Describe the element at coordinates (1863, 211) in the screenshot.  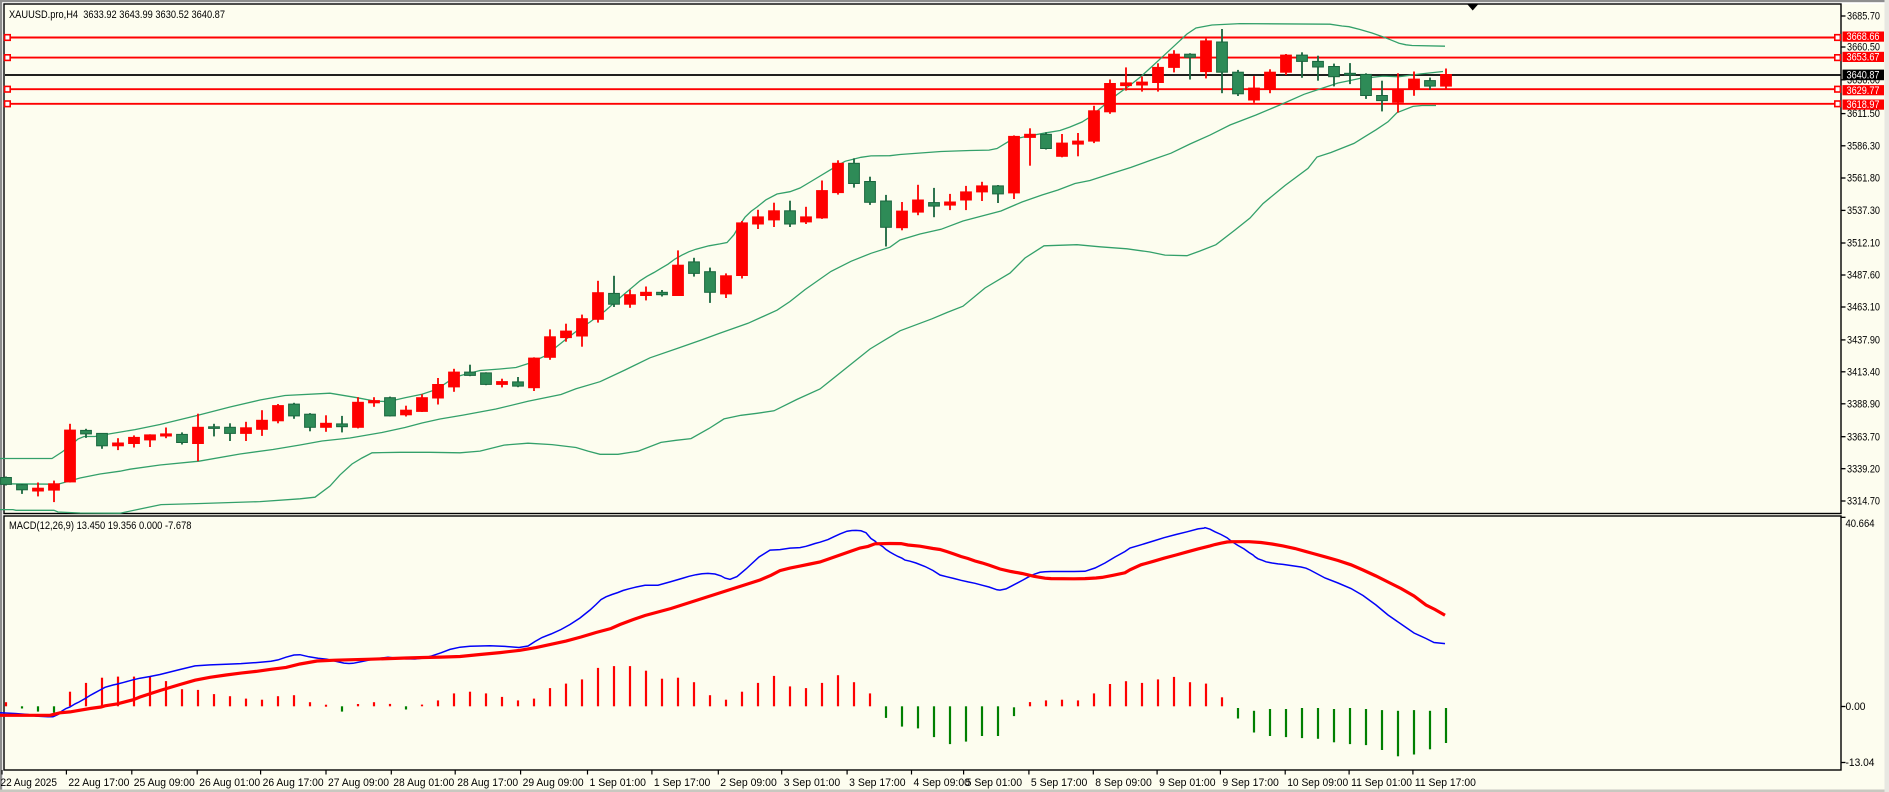
I see `svg-text: 3537.30` at that location.